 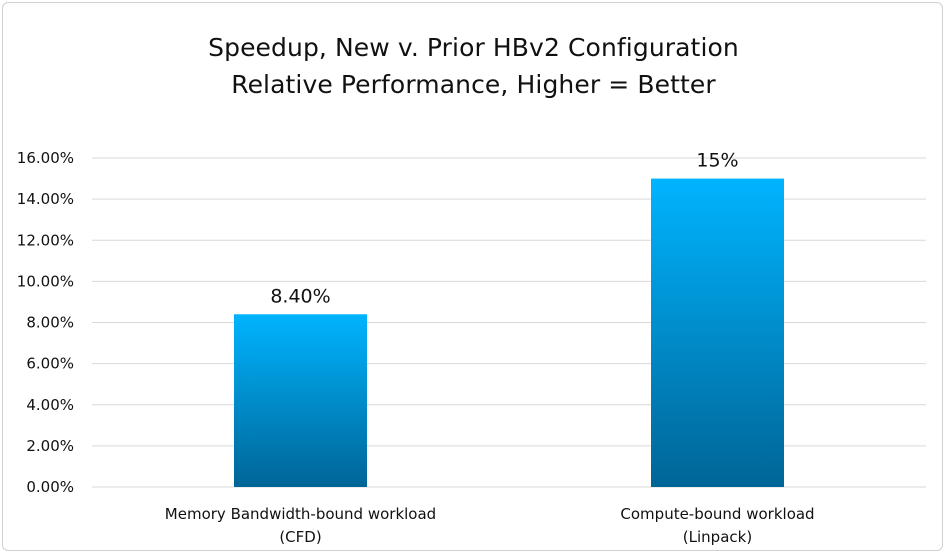 What do you see at coordinates (717, 161) in the screenshot?
I see `data-label: 15%` at bounding box center [717, 161].